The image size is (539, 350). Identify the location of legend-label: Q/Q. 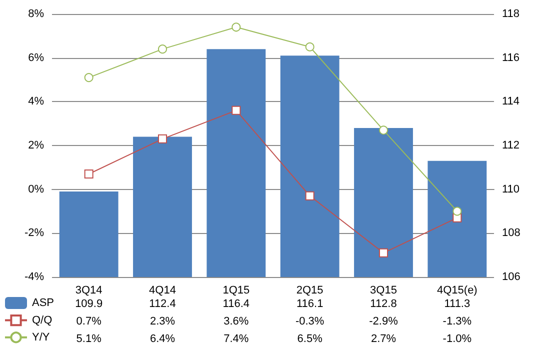
(42, 320).